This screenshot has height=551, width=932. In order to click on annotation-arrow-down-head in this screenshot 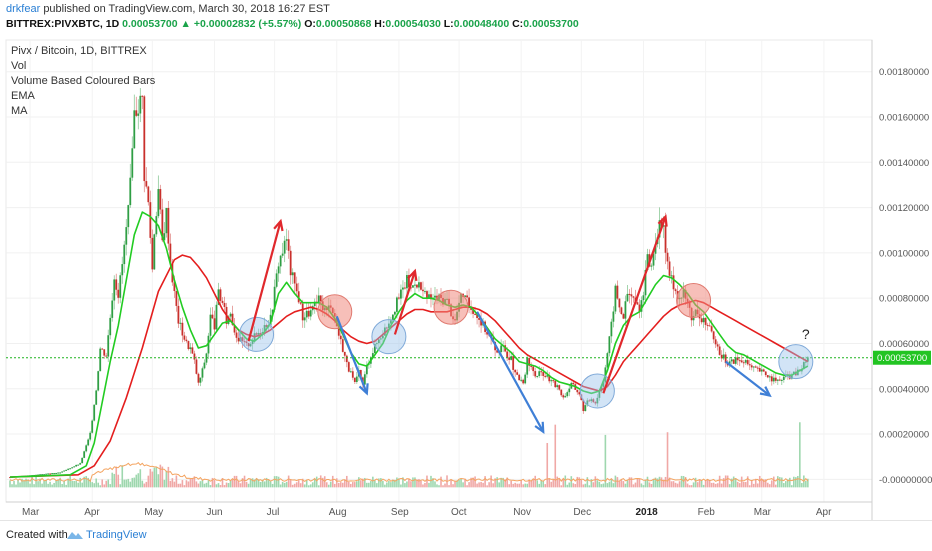, I will do `click(765, 392)`.